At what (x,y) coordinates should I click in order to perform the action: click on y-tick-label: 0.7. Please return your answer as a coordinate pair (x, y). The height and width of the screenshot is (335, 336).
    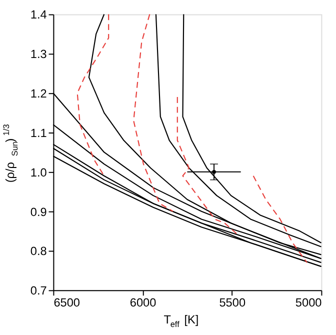
    Looking at the image, I should click on (38, 291).